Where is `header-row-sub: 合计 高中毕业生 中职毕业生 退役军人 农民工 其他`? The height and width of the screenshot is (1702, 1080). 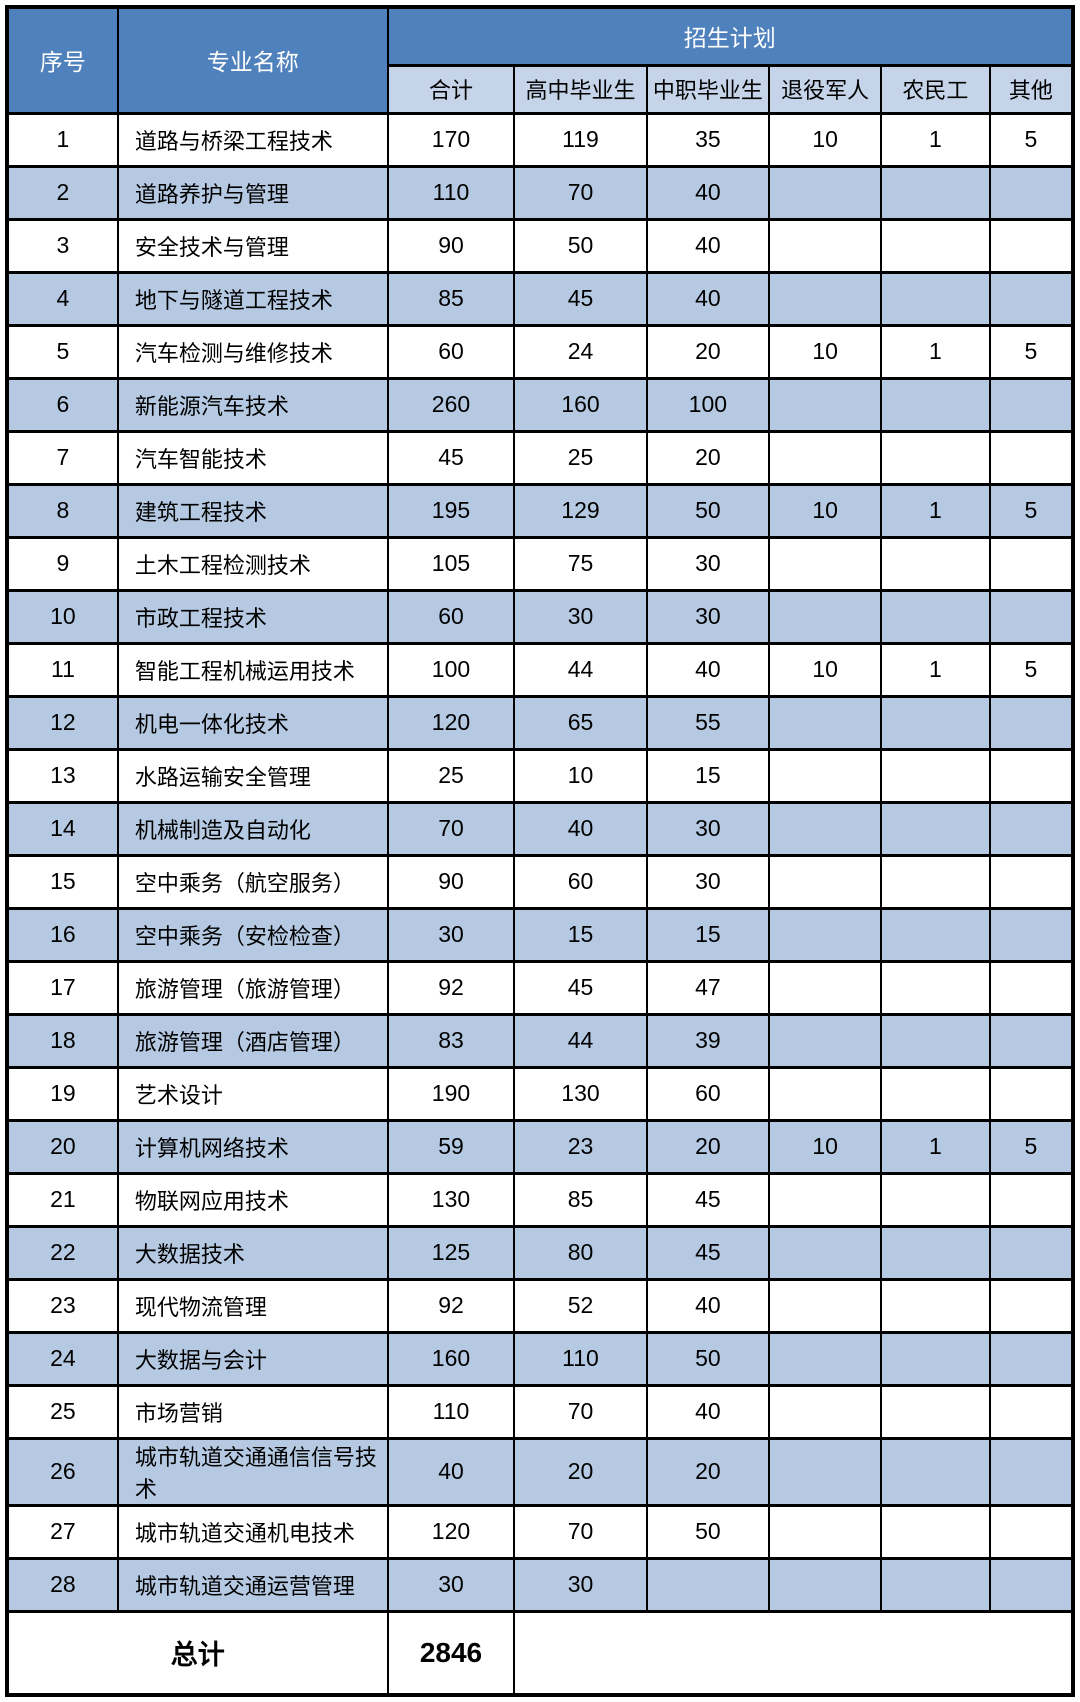
header-row-sub: 合计 高中毕业生 中职毕业生 退役军人 农民工 其他 is located at coordinates (541, 89).